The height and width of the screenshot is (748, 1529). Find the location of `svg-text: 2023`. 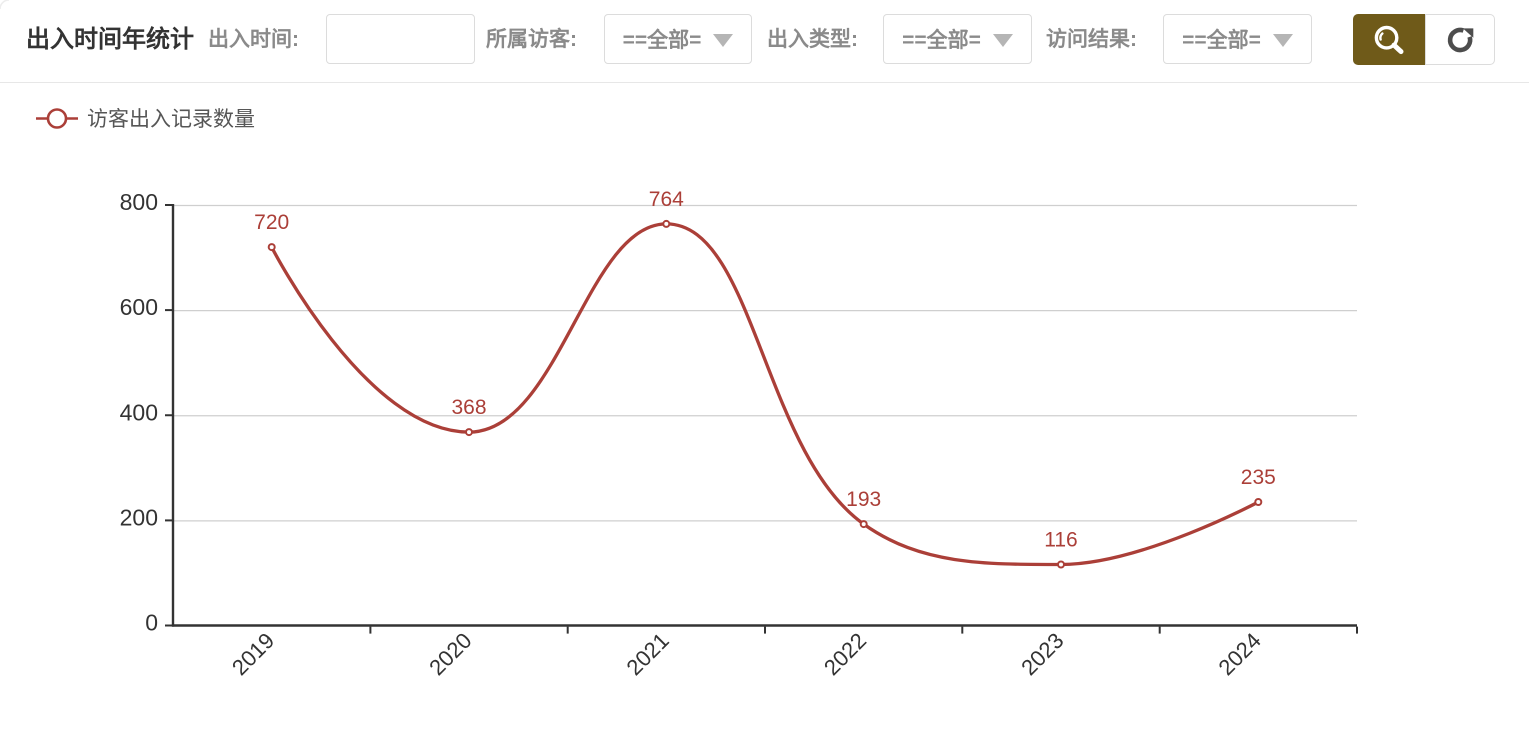

svg-text: 2023 is located at coordinates (1042, 654).